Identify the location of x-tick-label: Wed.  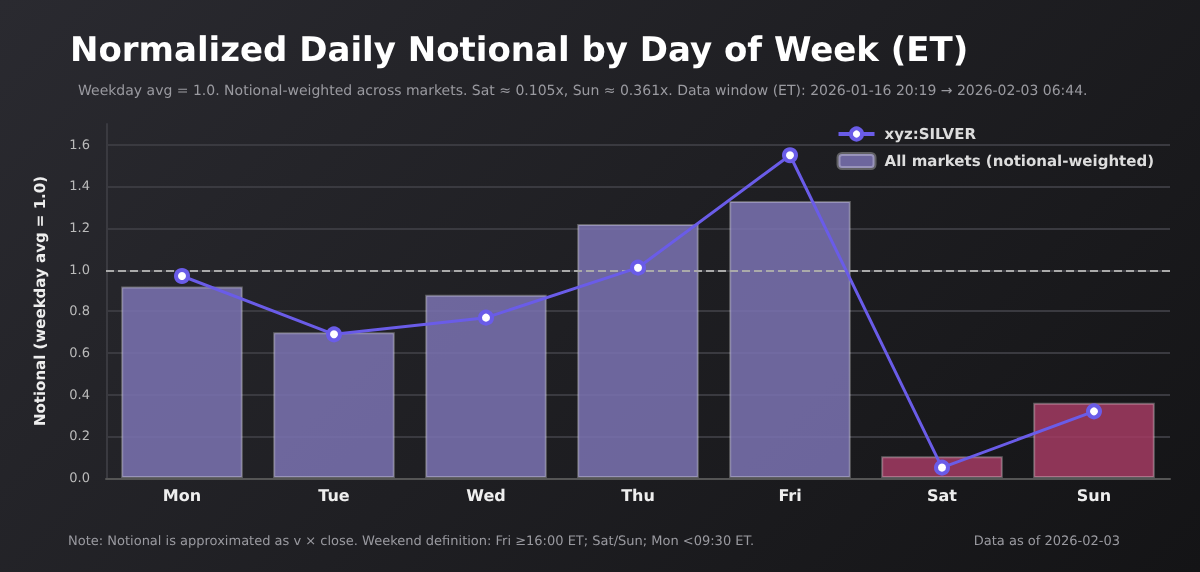
(486, 496).